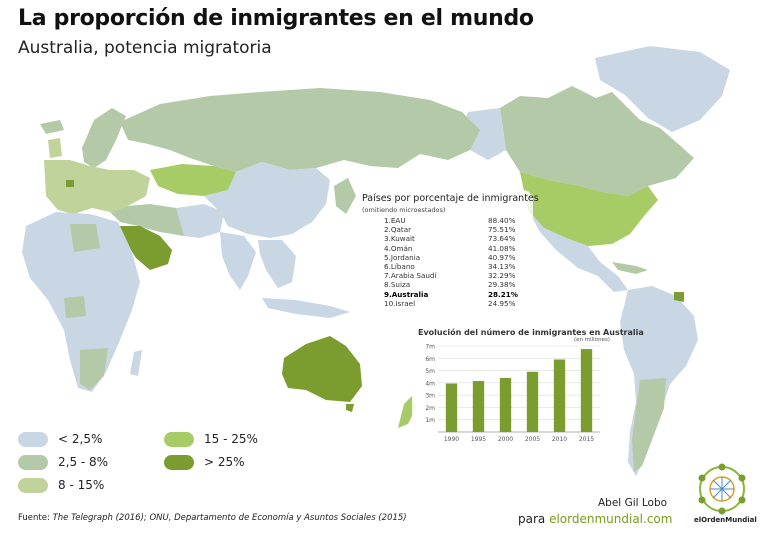 The width and height of the screenshot is (768, 535). Describe the element at coordinates (679, 297) in the screenshot. I see `french-guiana` at that location.